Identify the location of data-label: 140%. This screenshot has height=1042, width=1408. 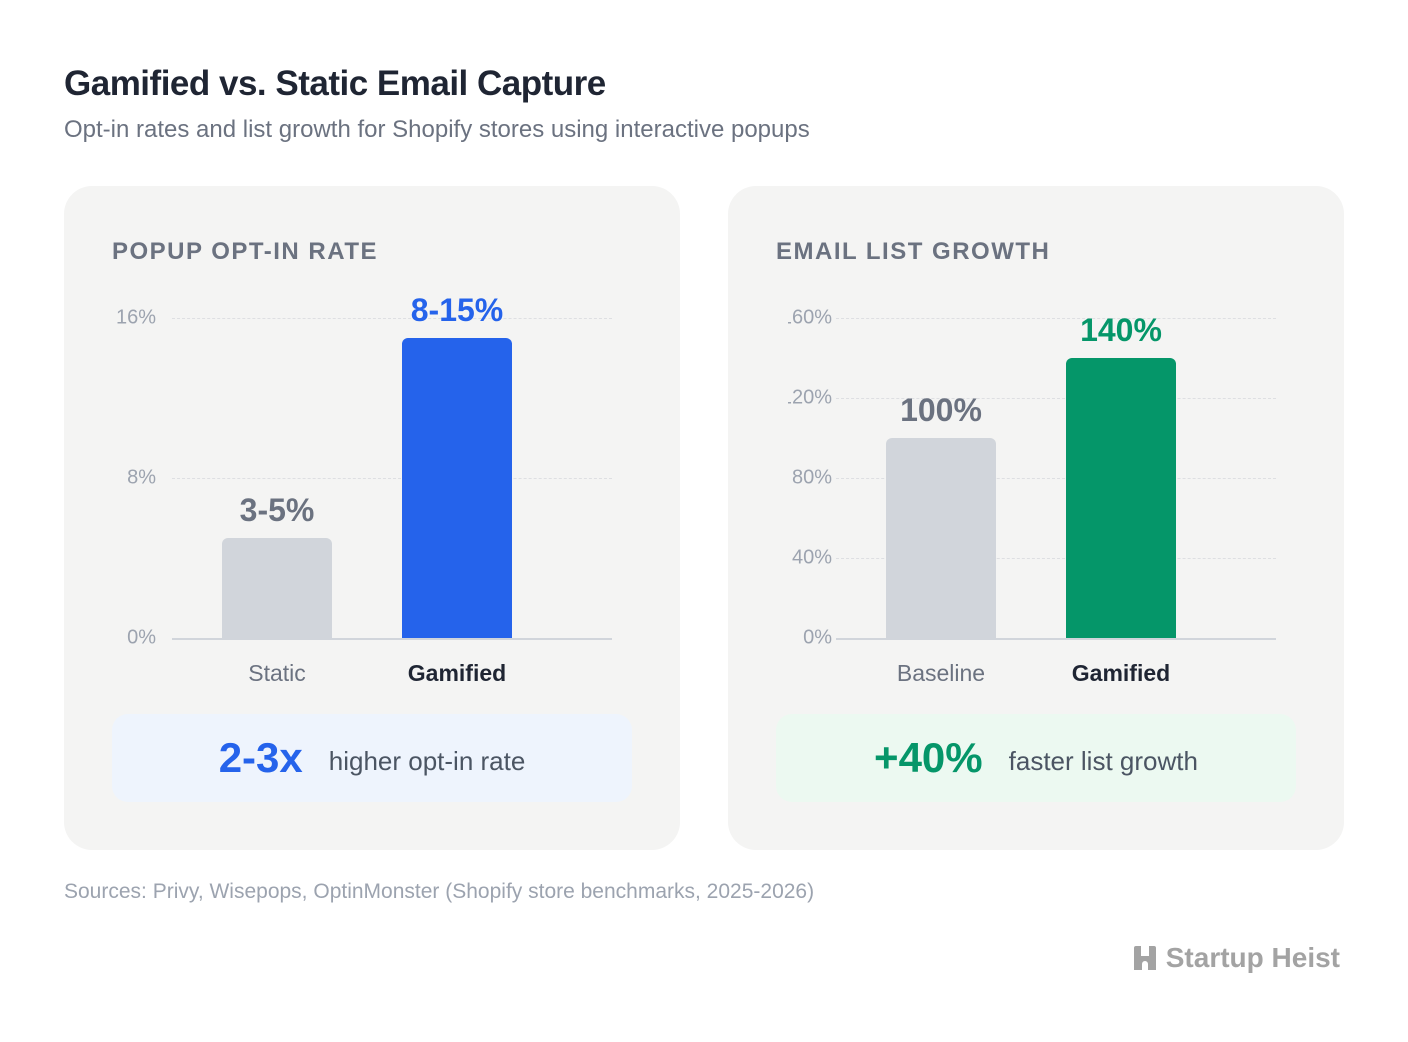
(1121, 330).